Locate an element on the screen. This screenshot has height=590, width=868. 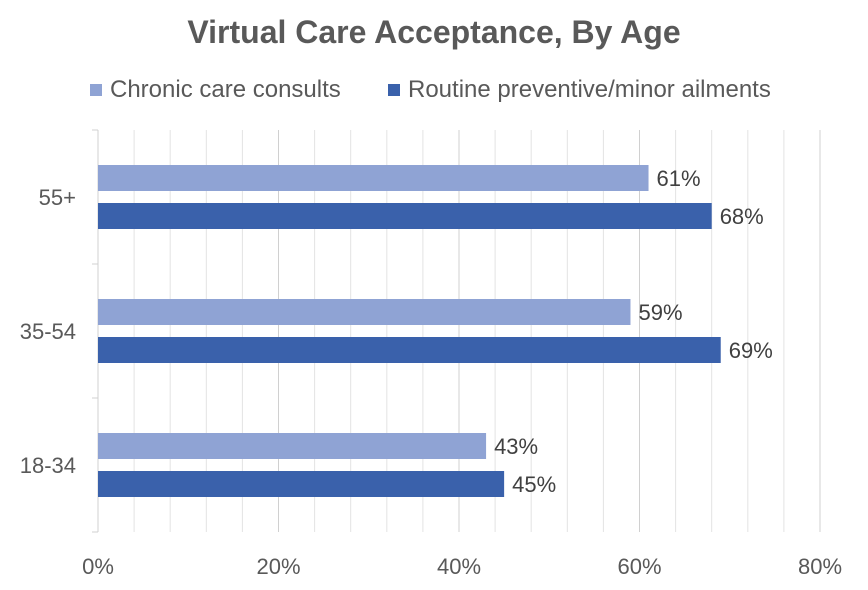
data-label: 69% is located at coordinates (751, 350).